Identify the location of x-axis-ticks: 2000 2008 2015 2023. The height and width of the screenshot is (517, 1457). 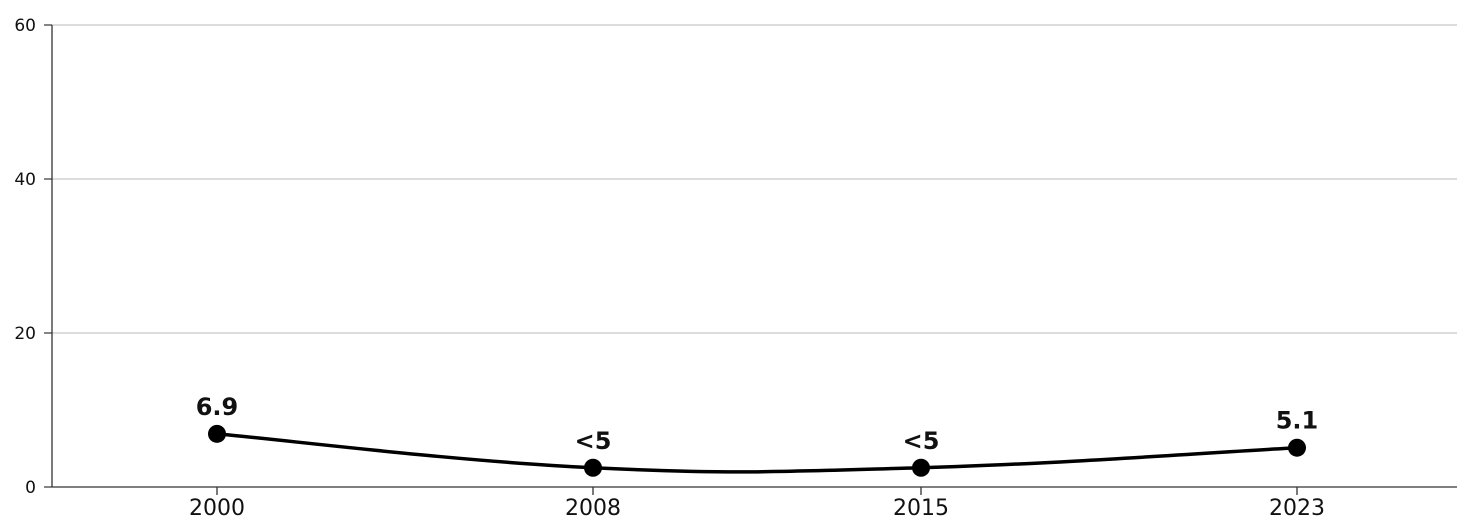
(757, 502).